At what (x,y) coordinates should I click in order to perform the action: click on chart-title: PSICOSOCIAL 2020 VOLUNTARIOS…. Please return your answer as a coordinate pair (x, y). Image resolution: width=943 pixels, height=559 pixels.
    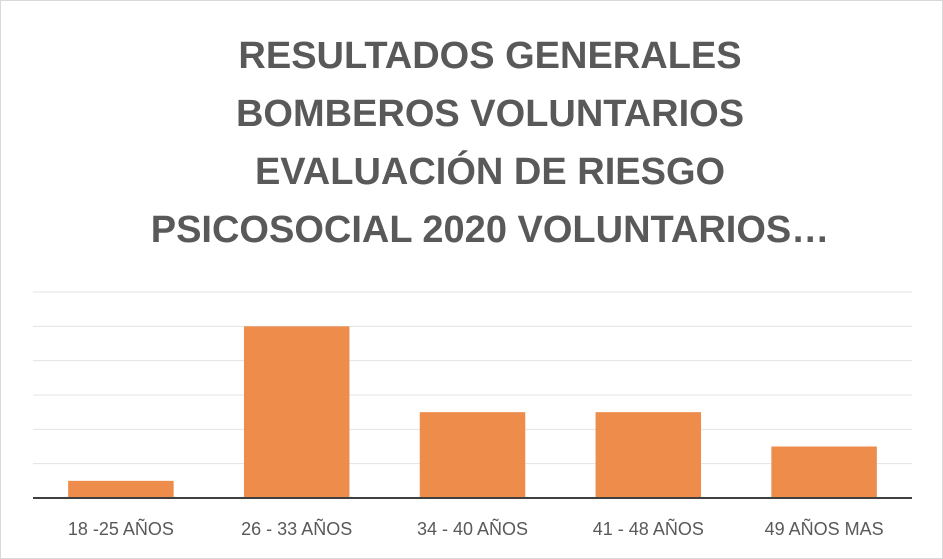
    Looking at the image, I should click on (490, 230).